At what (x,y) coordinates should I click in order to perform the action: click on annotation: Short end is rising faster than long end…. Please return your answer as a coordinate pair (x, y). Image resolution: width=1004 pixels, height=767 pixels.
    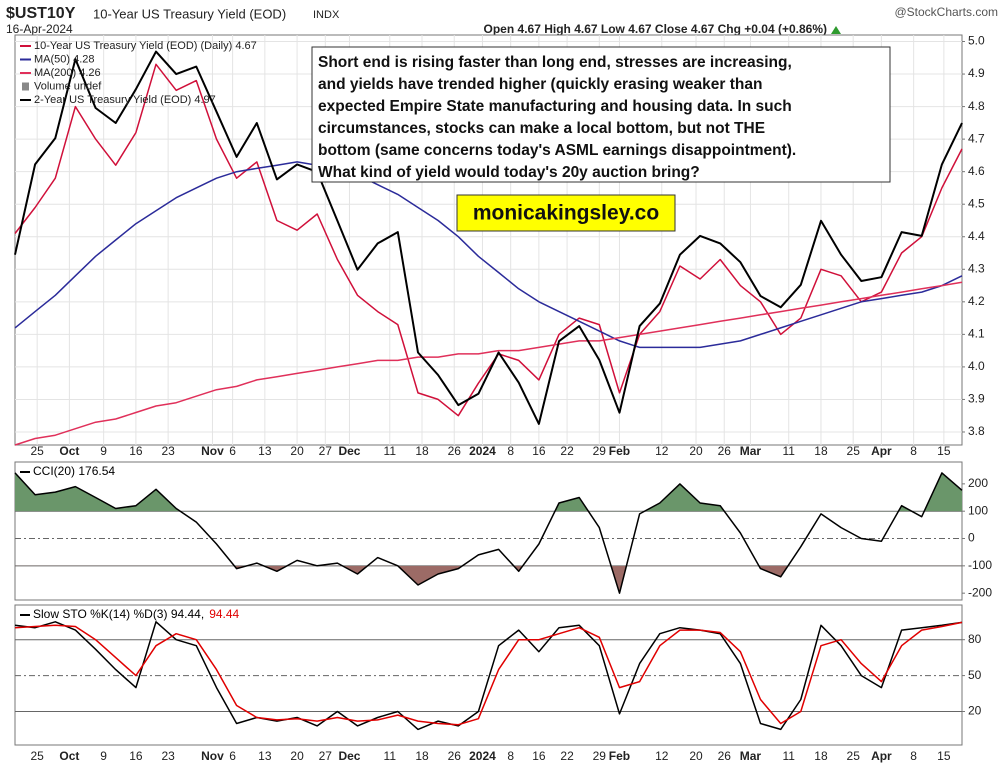
    Looking at the image, I should click on (601, 139).